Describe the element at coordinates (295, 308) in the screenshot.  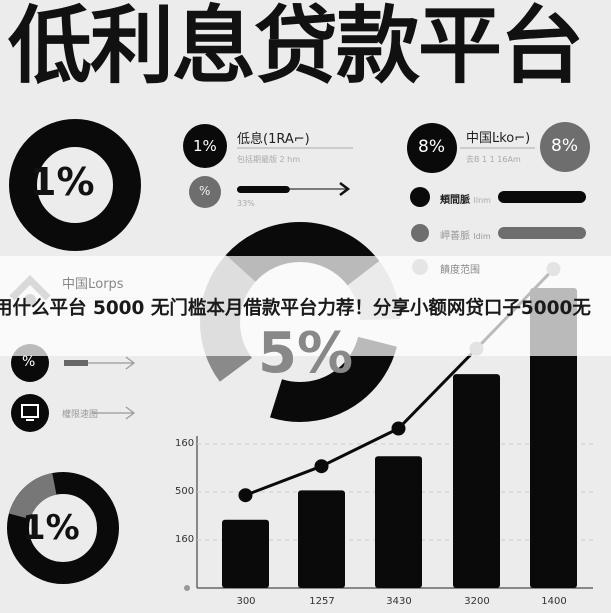
I see `banner-text: 用什么平台 5000 无门槛本月借款平台力荐！分享小额网贷口子5000无` at that location.